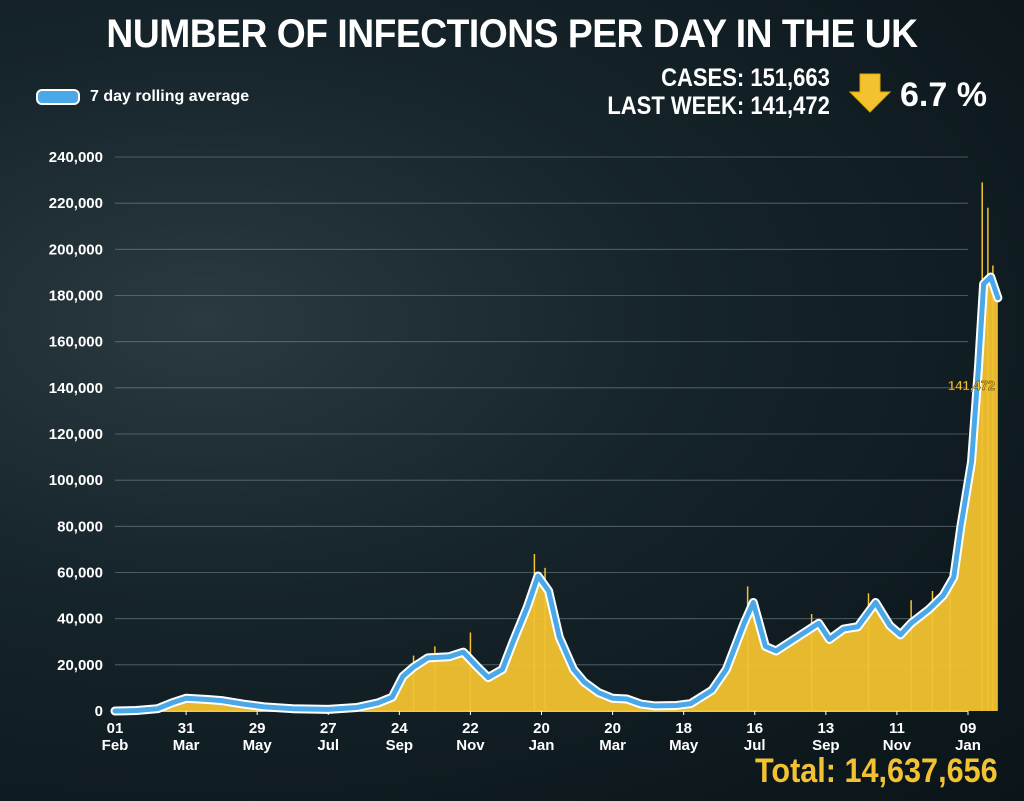 The image size is (1024, 801). What do you see at coordinates (971, 385) in the screenshot?
I see `value-annotation: 141,472` at bounding box center [971, 385].